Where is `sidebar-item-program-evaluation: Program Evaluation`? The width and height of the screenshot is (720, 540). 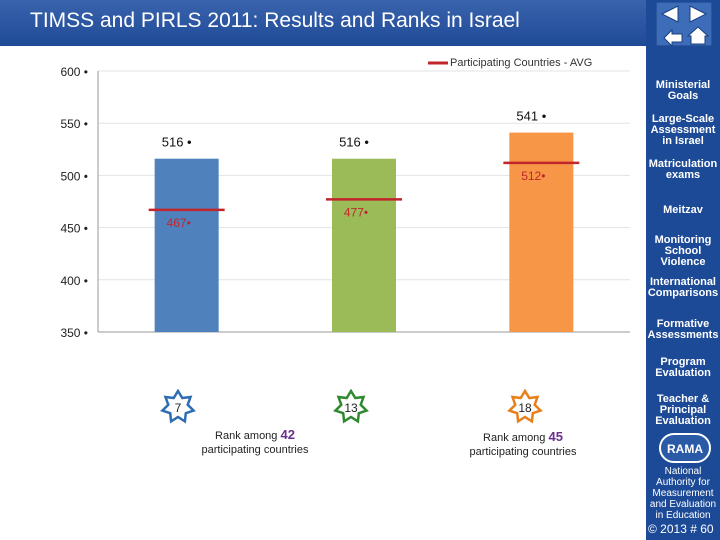 sidebar-item-program-evaluation: Program Evaluation is located at coordinates (683, 367).